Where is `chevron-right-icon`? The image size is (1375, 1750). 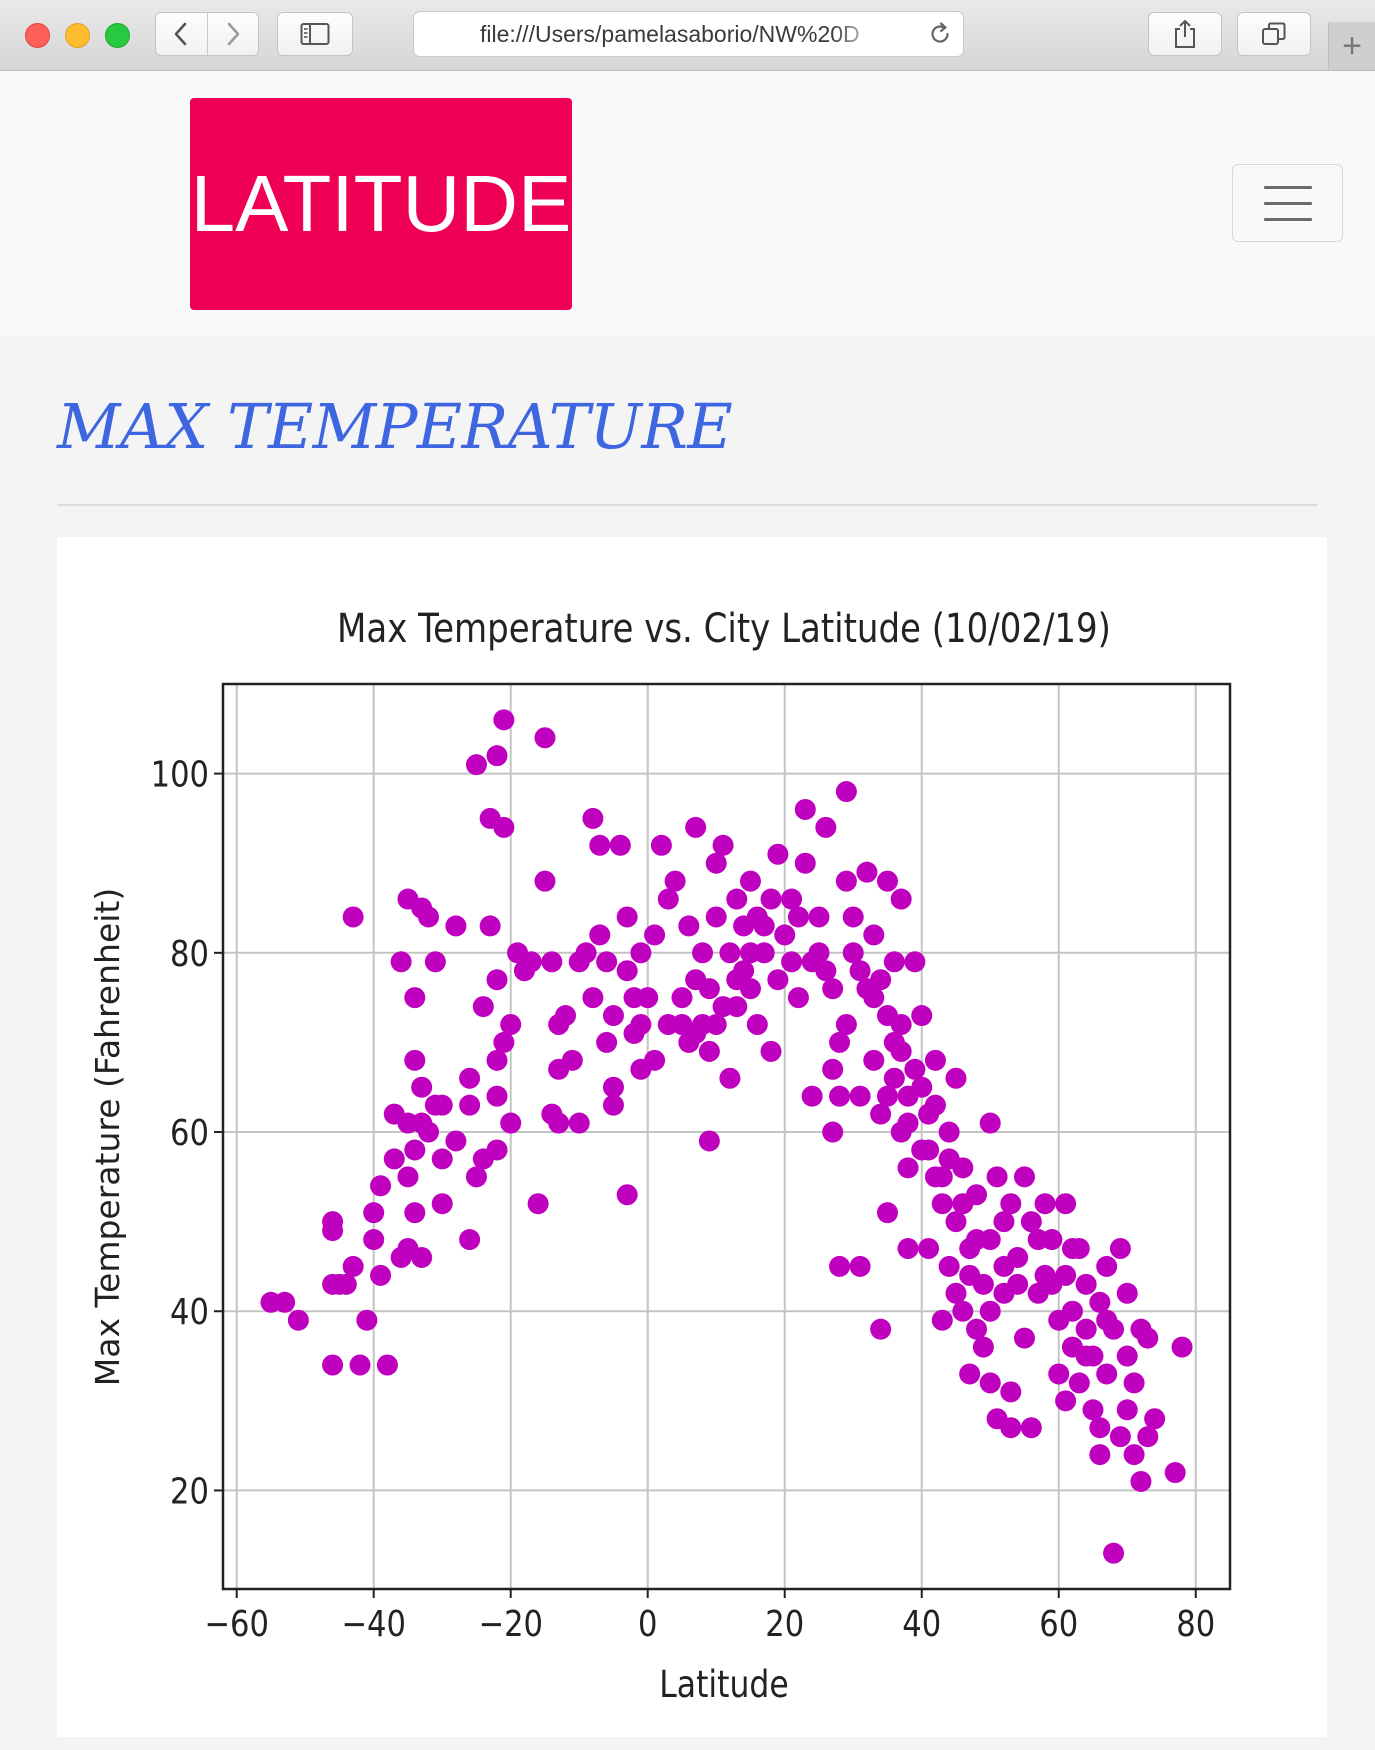 chevron-right-icon is located at coordinates (233, 34).